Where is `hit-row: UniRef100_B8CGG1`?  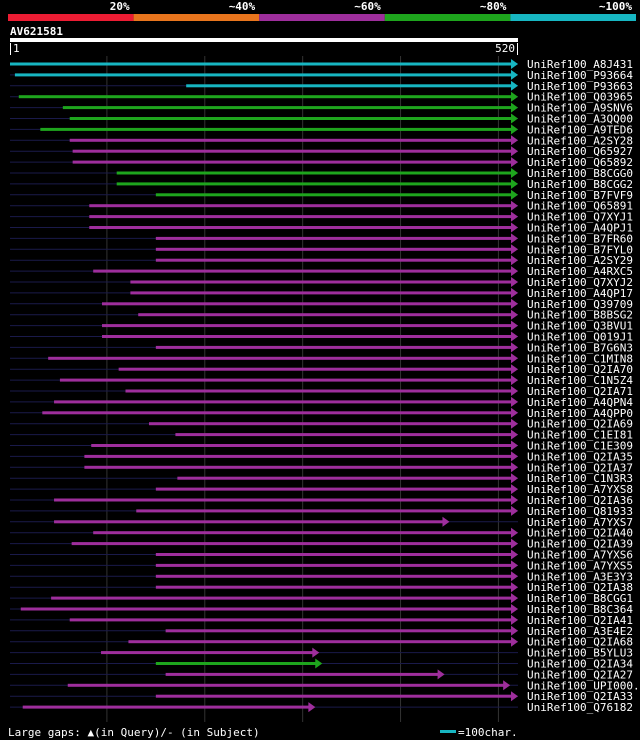
hit-row: UniRef100_B8CGG1 is located at coordinates (321, 598).